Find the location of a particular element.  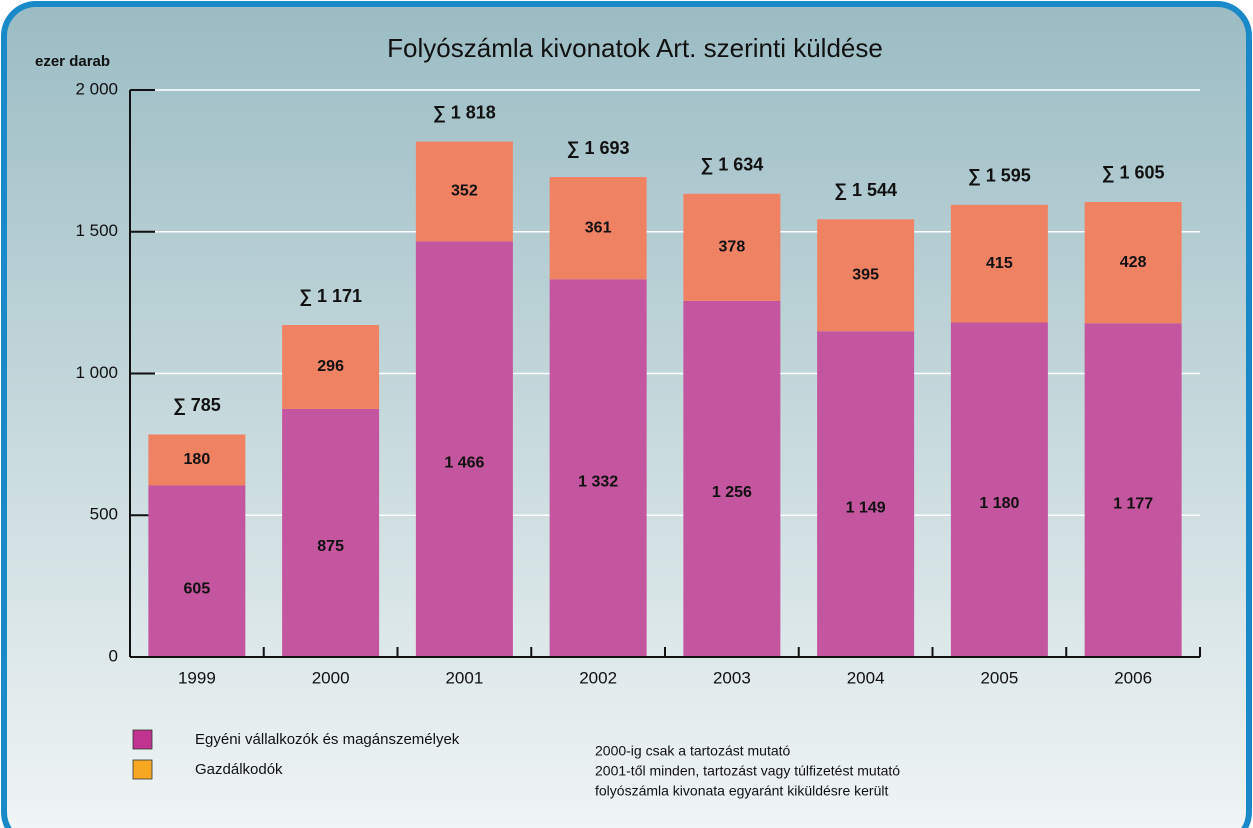

y-axis-label: ezer darab is located at coordinates (72, 61).